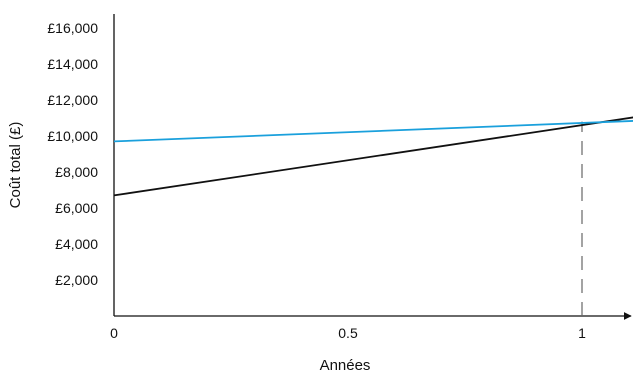 The height and width of the screenshot is (376, 633). Describe the element at coordinates (373, 131) in the screenshot. I see `series-line` at that location.